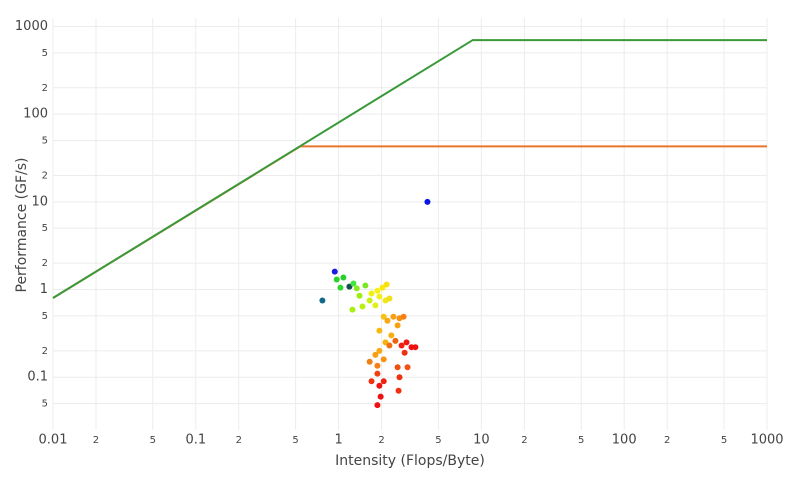  Describe the element at coordinates (37, 377) in the screenshot. I see `y-tick-label: 0.1` at that location.